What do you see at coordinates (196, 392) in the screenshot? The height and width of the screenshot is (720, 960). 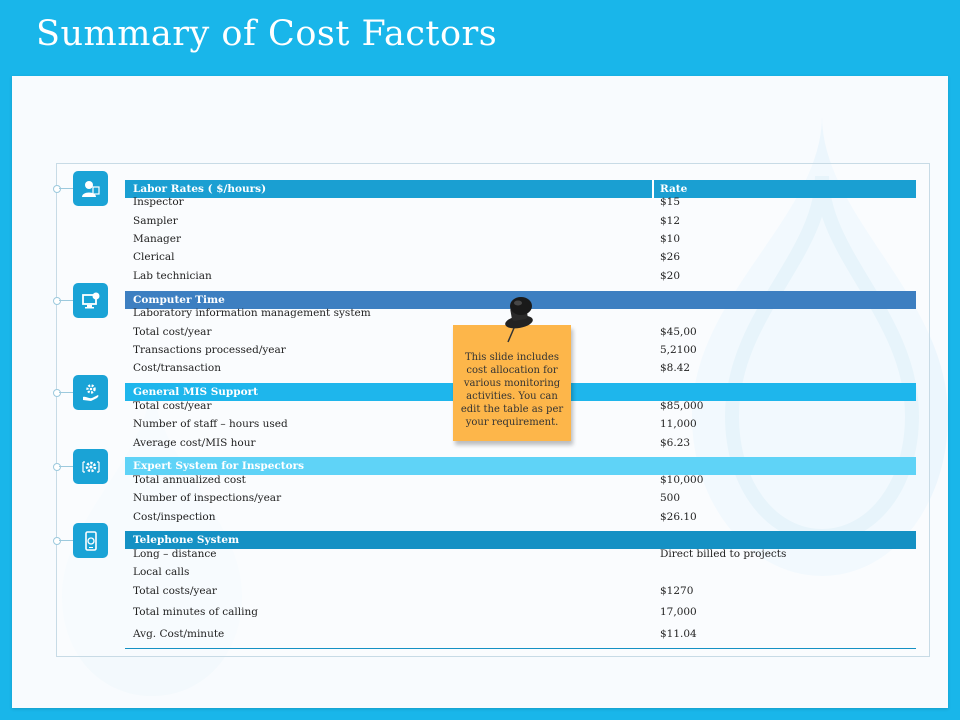 I see `header-label: General MIS Support` at bounding box center [196, 392].